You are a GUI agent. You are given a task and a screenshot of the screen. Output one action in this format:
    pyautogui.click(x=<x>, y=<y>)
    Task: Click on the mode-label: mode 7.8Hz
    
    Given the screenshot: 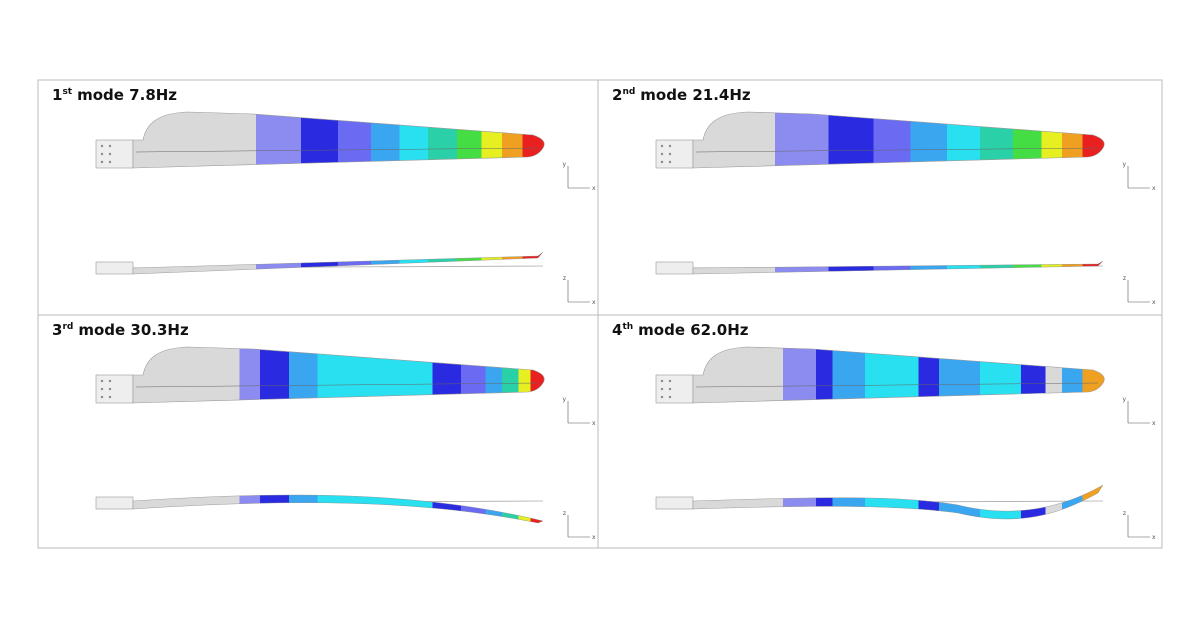 What is the action you would take?
    pyautogui.click(x=127, y=95)
    